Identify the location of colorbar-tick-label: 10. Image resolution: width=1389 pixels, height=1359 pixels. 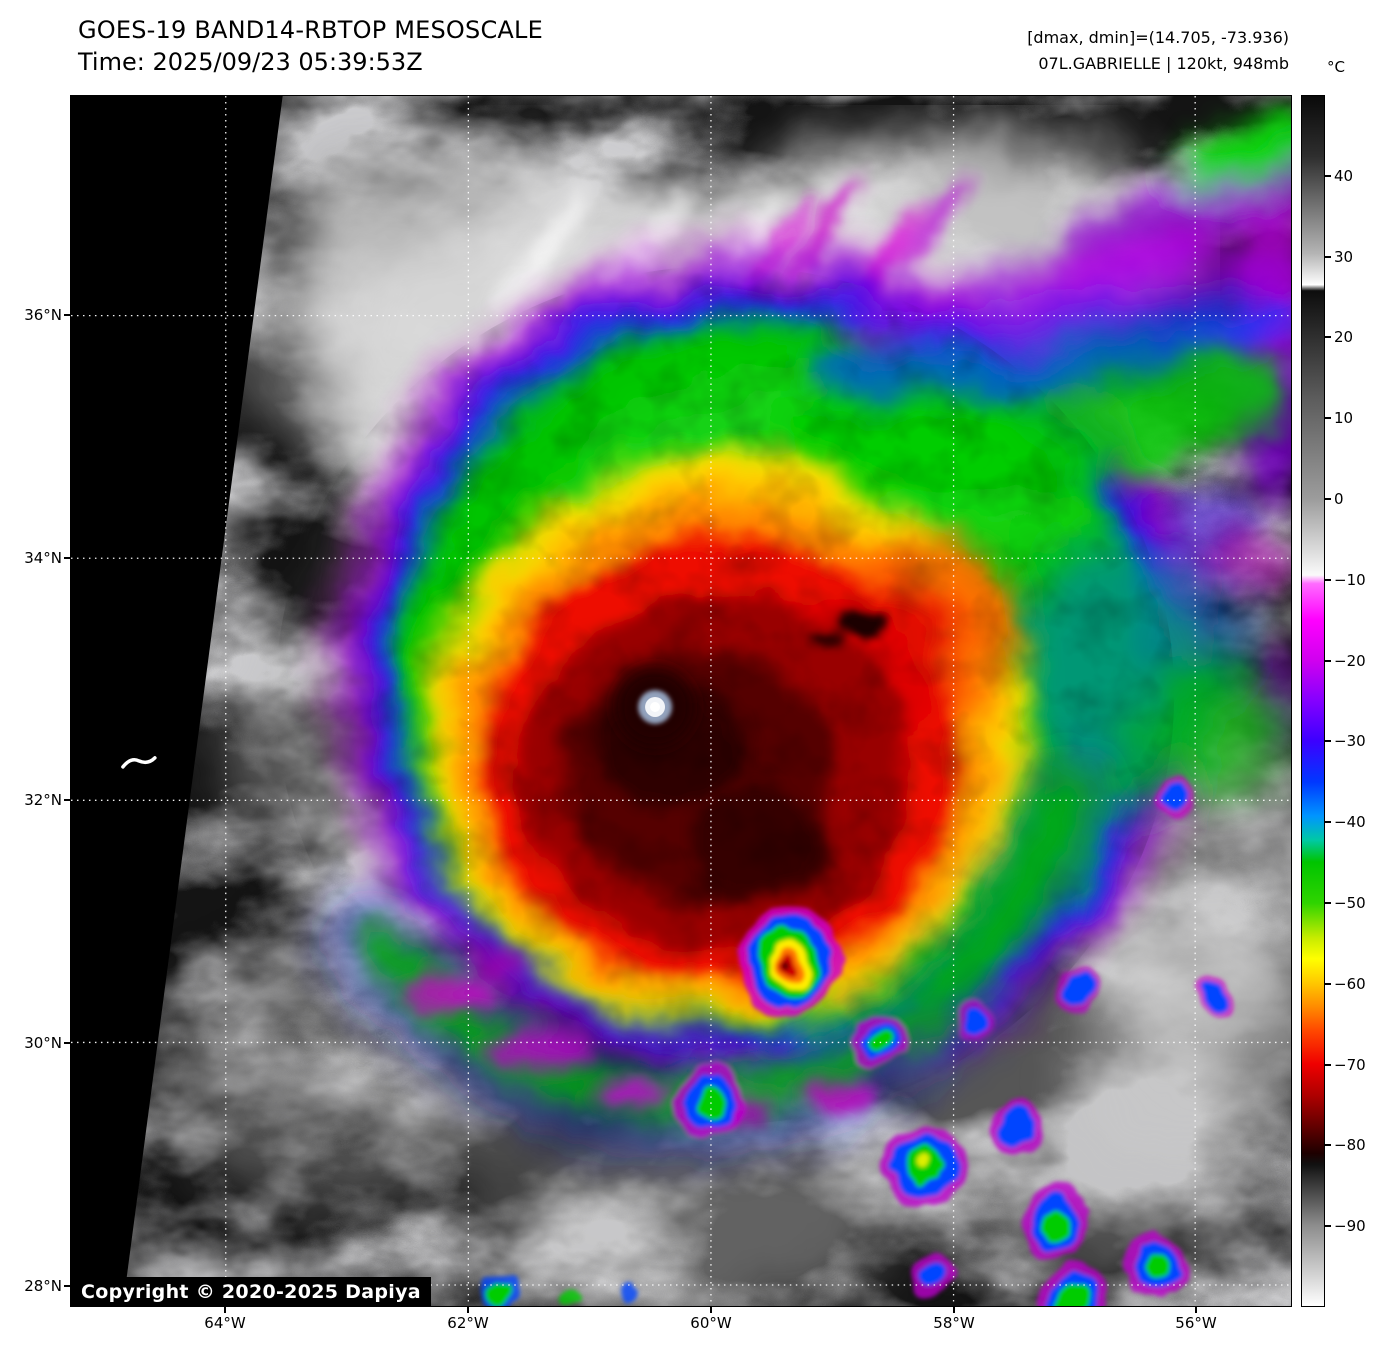
(1344, 418).